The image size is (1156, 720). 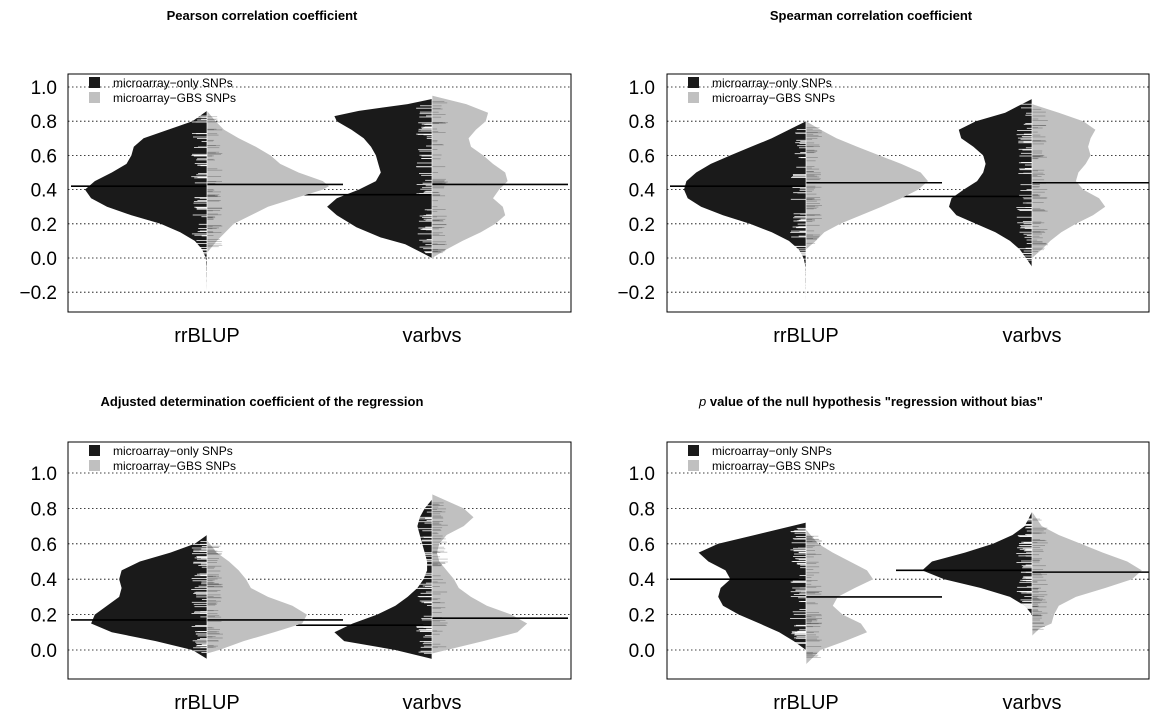 I want to click on panel-title: Spearman correlation coefficient, so click(x=871, y=15).